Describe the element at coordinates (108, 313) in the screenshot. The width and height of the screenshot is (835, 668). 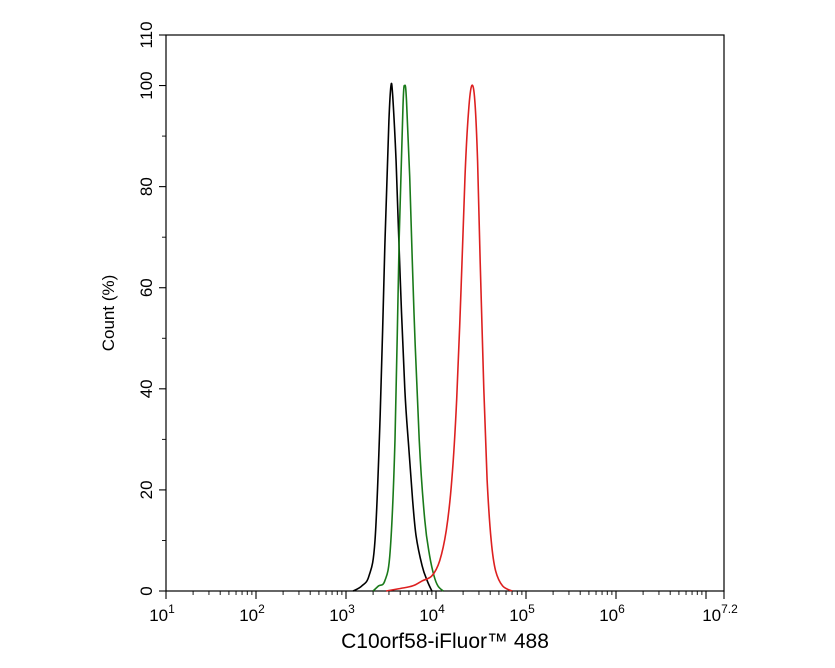
I see `y-axis-label: Count (%)` at that location.